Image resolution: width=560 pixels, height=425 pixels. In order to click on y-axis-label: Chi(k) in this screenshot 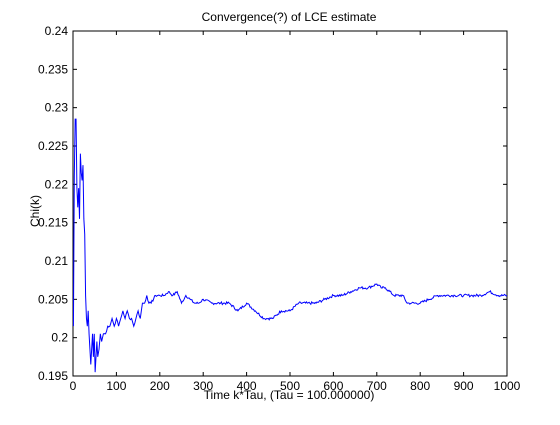, I will do `click(35, 211)`.